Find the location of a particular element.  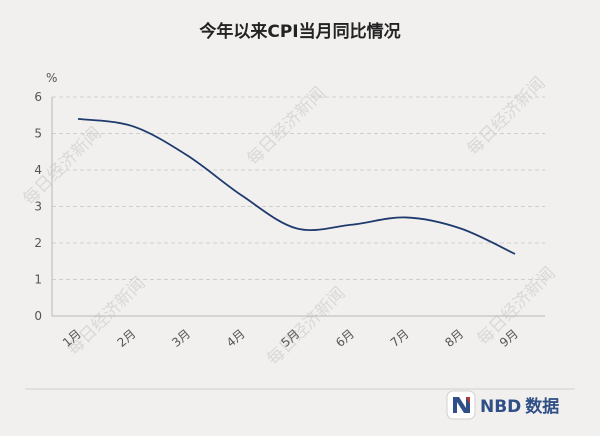

y-tick-label: 3 is located at coordinates (38, 207).